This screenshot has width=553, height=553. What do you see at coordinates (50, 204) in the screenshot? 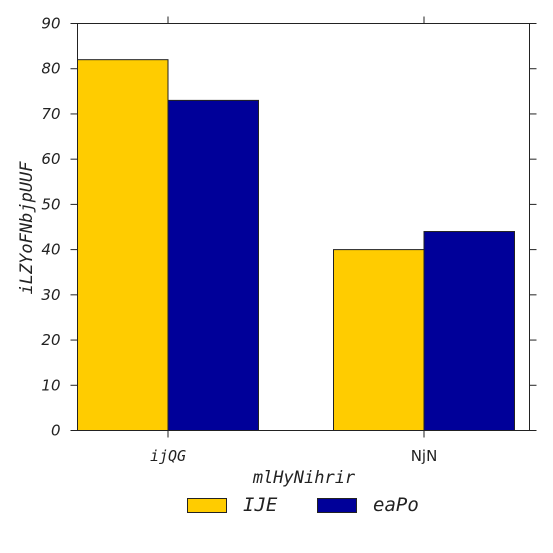
I see `y-tick-label: 50` at bounding box center [50, 204].